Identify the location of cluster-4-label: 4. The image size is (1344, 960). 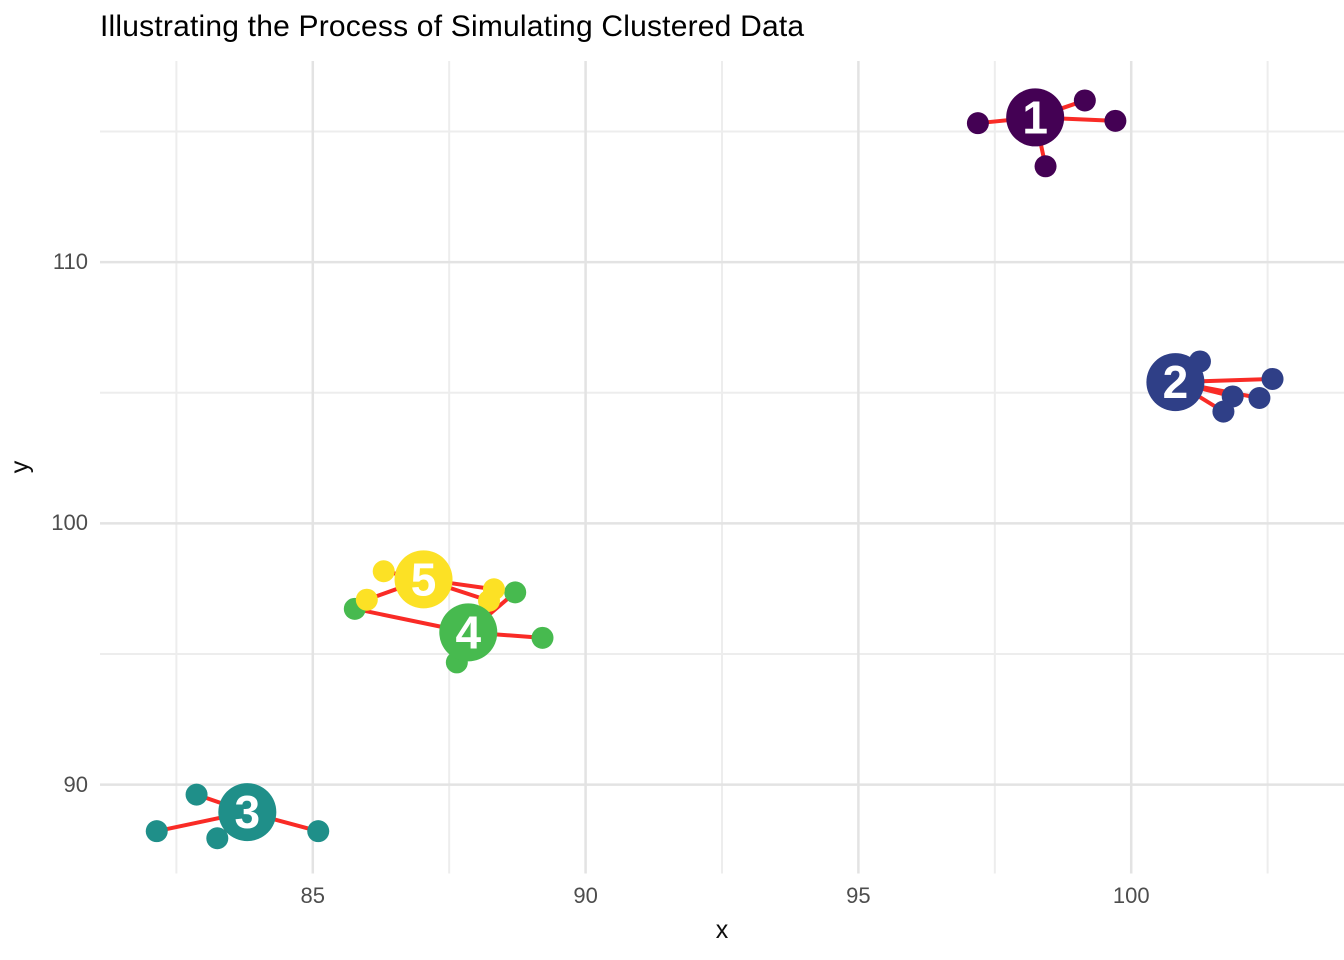
(468, 632).